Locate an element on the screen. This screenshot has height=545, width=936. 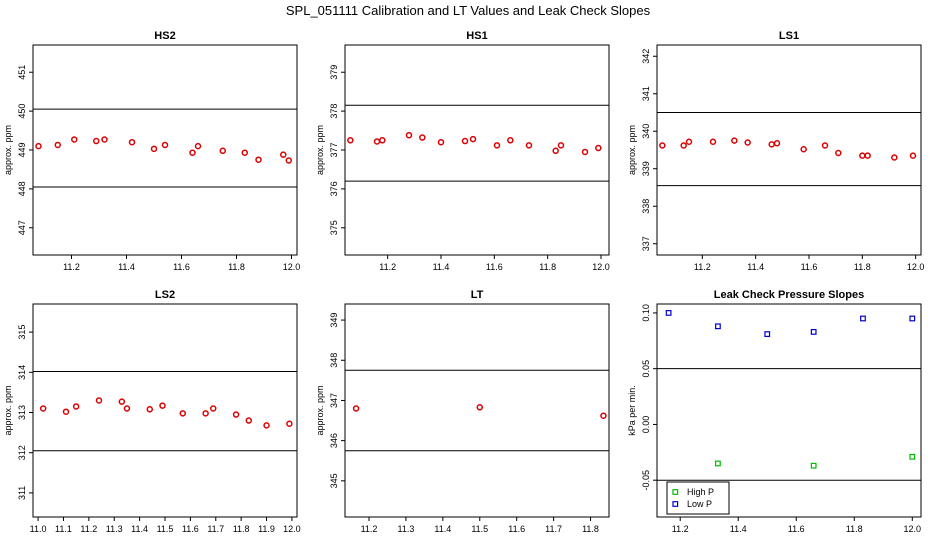
legend-label: High P is located at coordinates (700, 492).